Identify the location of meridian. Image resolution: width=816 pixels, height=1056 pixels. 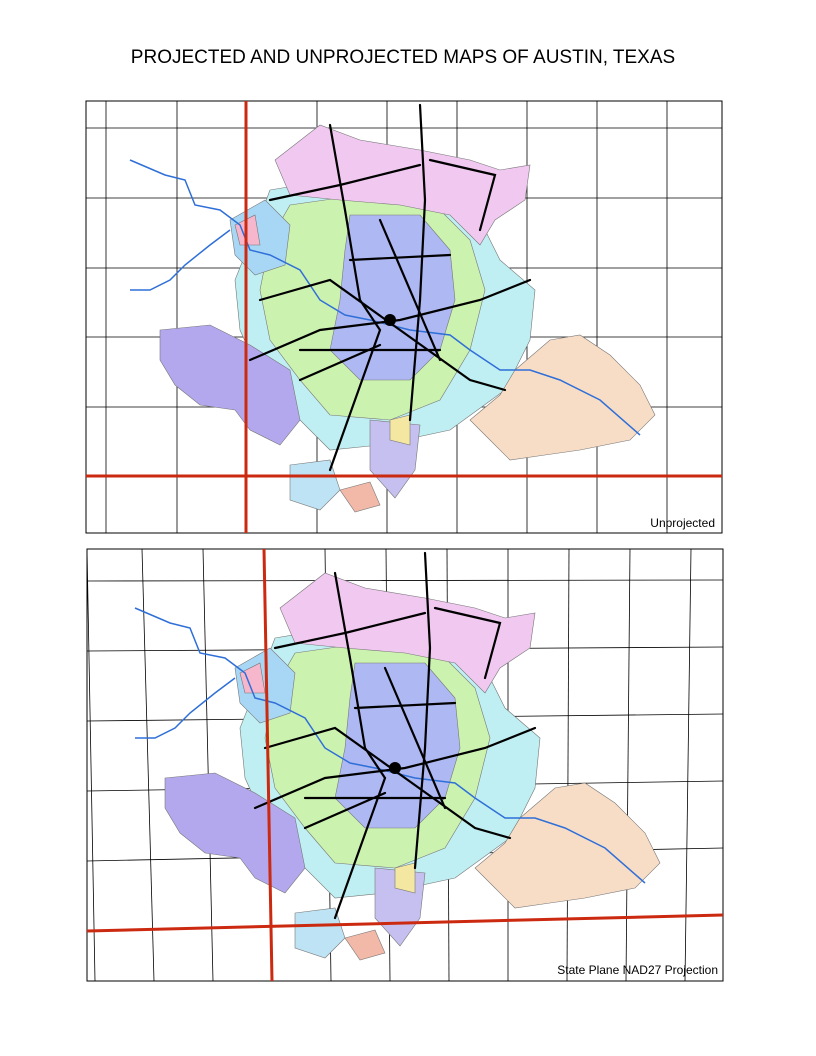
(268, 765).